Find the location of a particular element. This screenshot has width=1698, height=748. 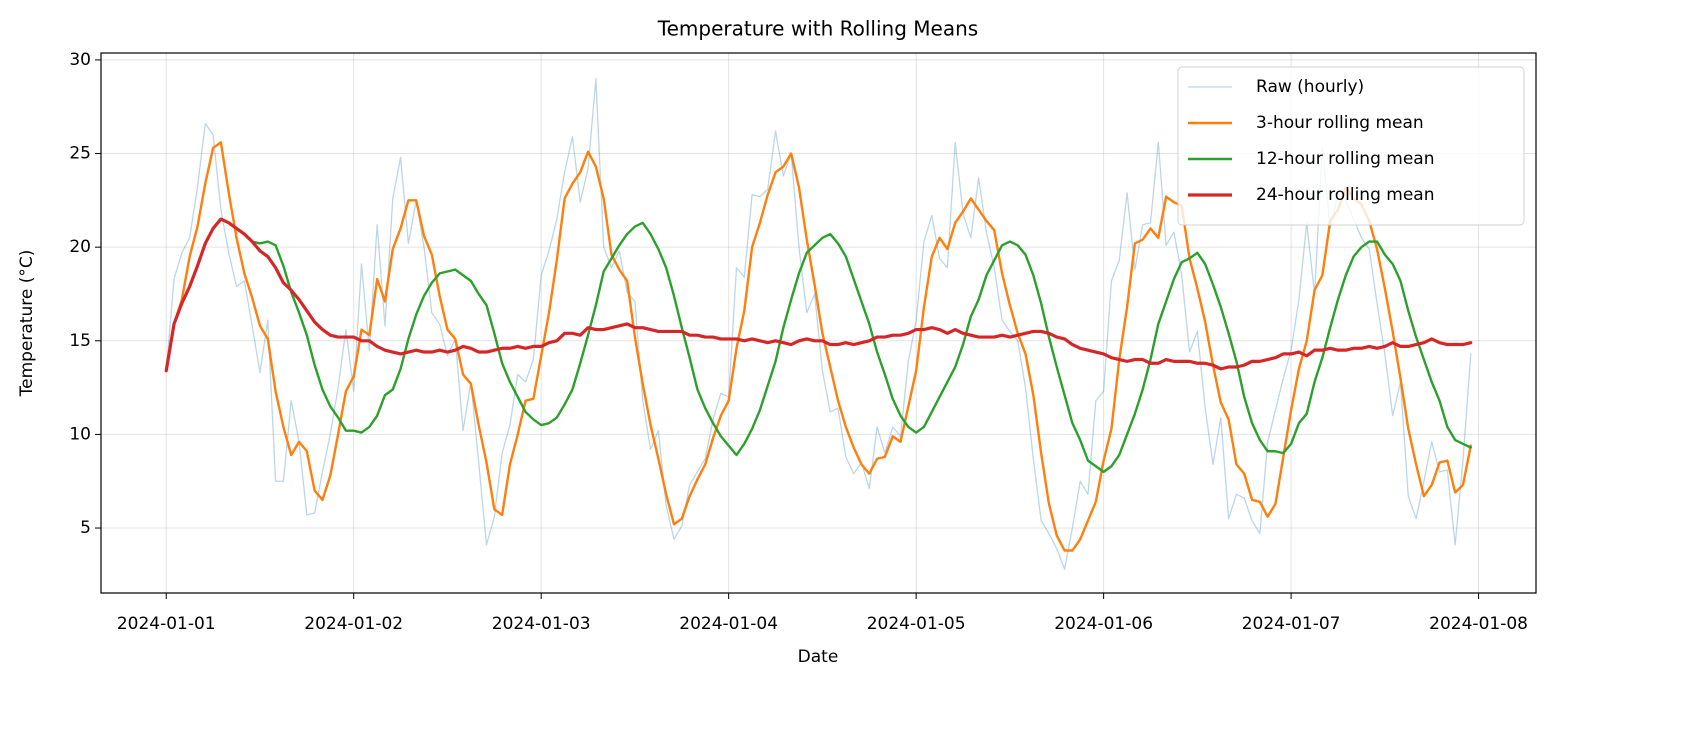

chart-title: Temperature with Rolling Means is located at coordinates (817, 29).